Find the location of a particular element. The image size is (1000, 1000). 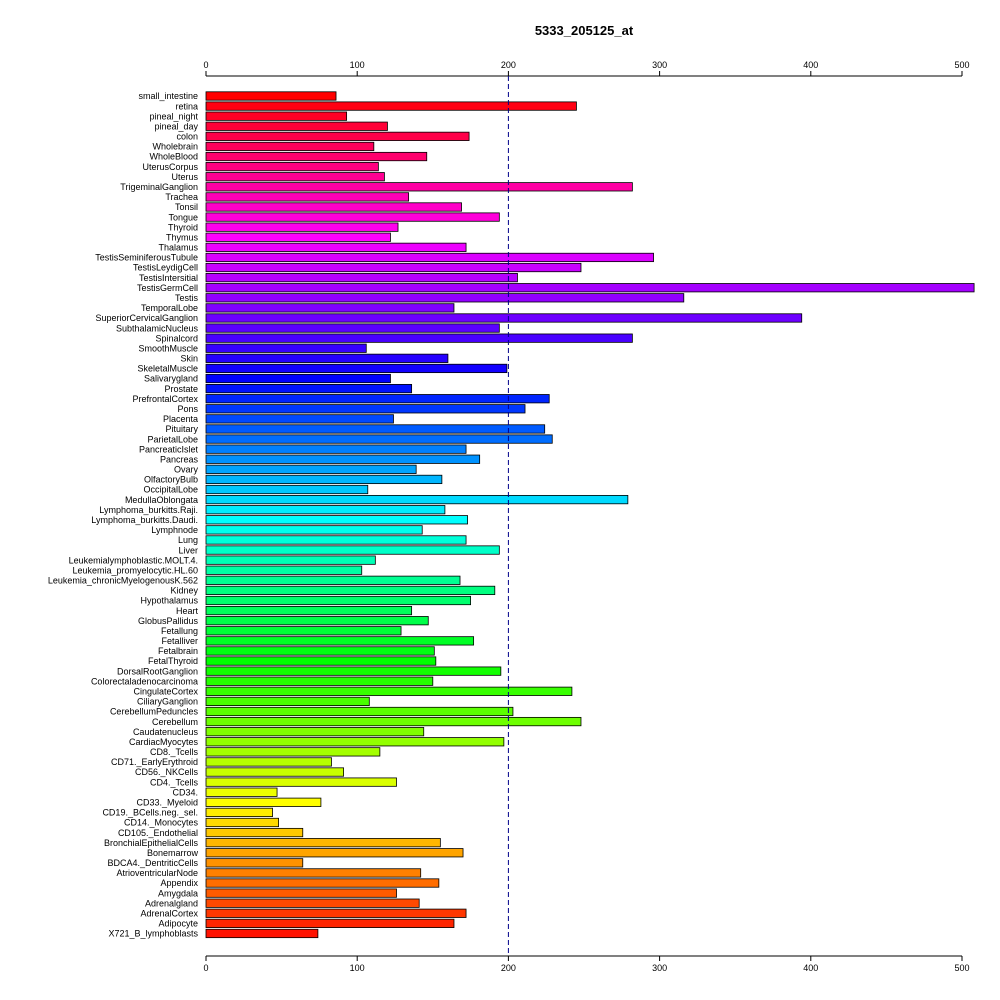

category-label: Adrenalgland is located at coordinates (171, 903).